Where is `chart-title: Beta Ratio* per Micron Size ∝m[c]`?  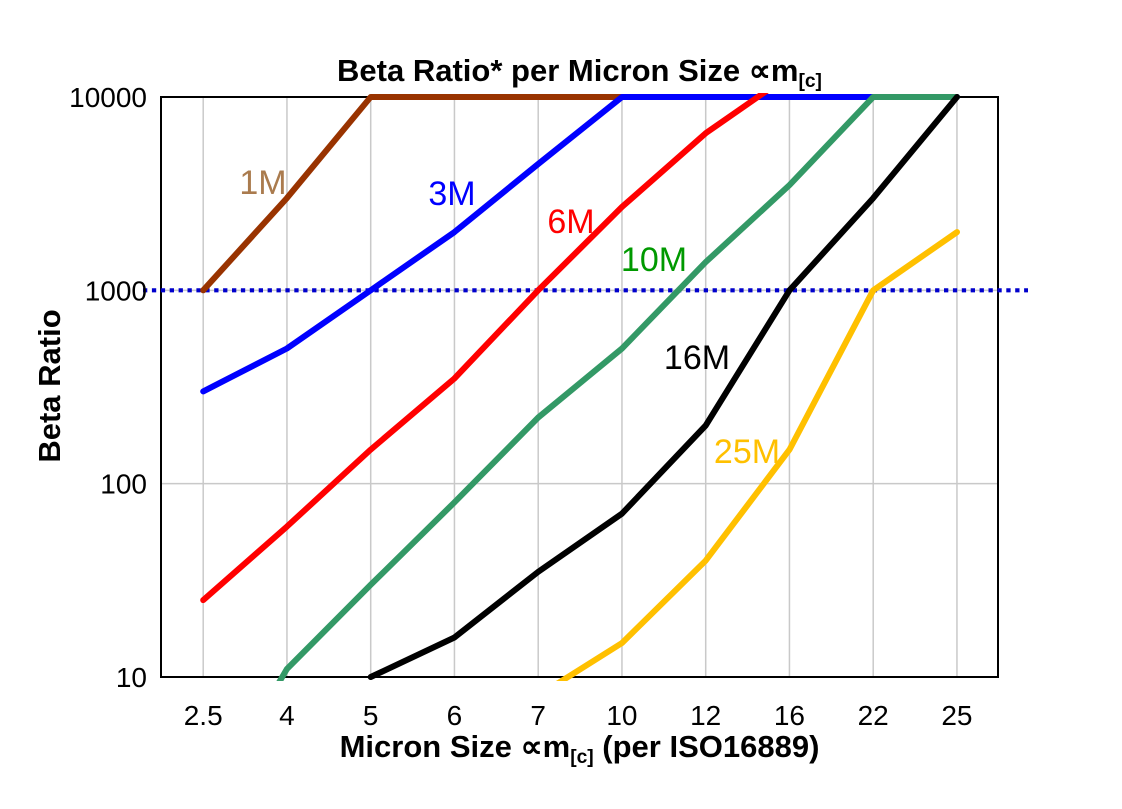 chart-title: Beta Ratio* per Micron Size ∝m[c] is located at coordinates (579, 71).